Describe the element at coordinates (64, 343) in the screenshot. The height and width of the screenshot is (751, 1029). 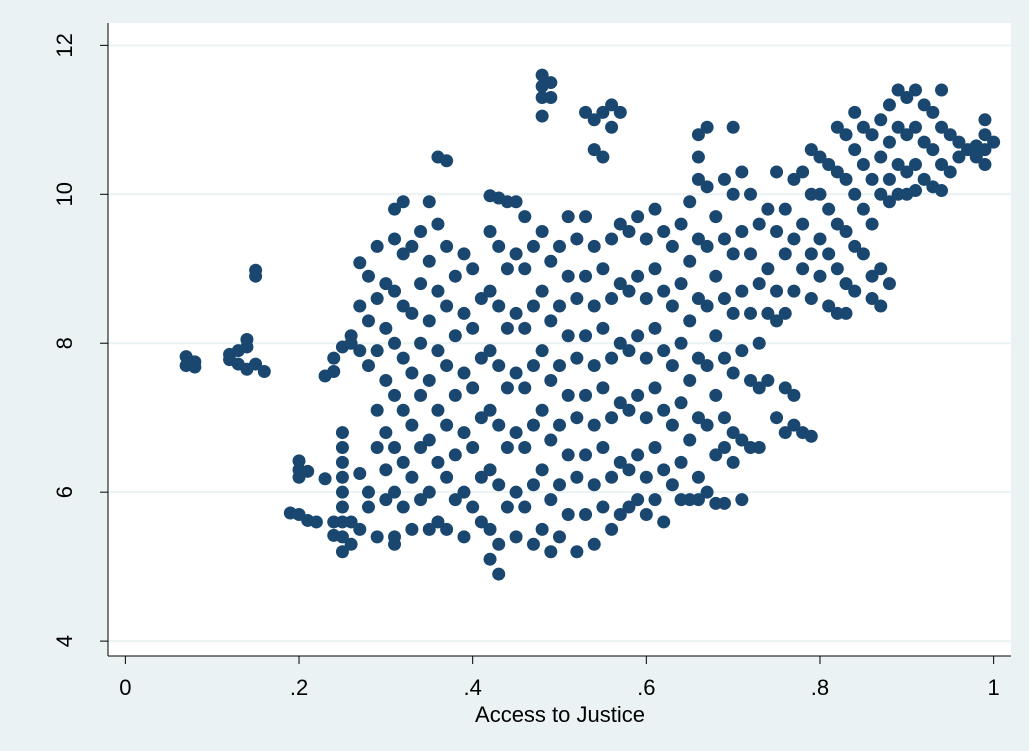
I see `y-tick-label: 8` at that location.